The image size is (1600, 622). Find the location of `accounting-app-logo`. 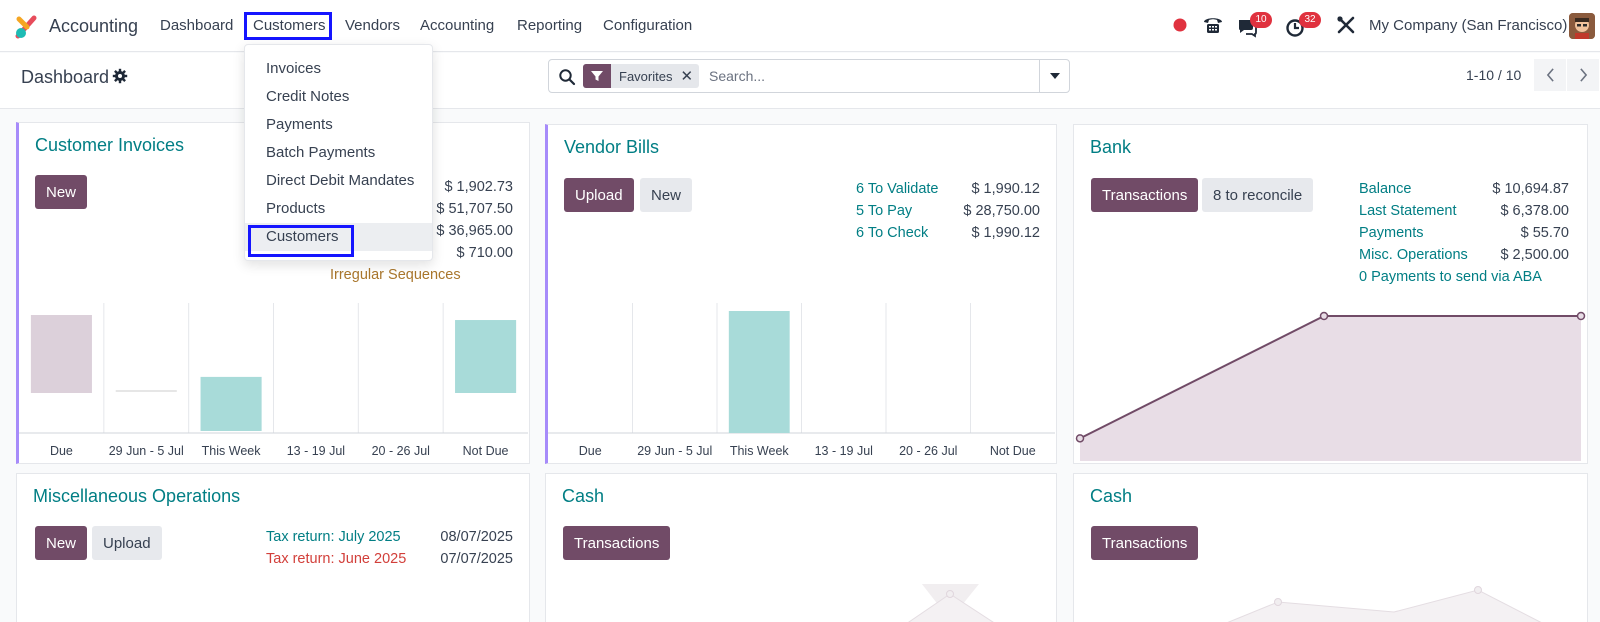

accounting-app-logo is located at coordinates (27, 27).